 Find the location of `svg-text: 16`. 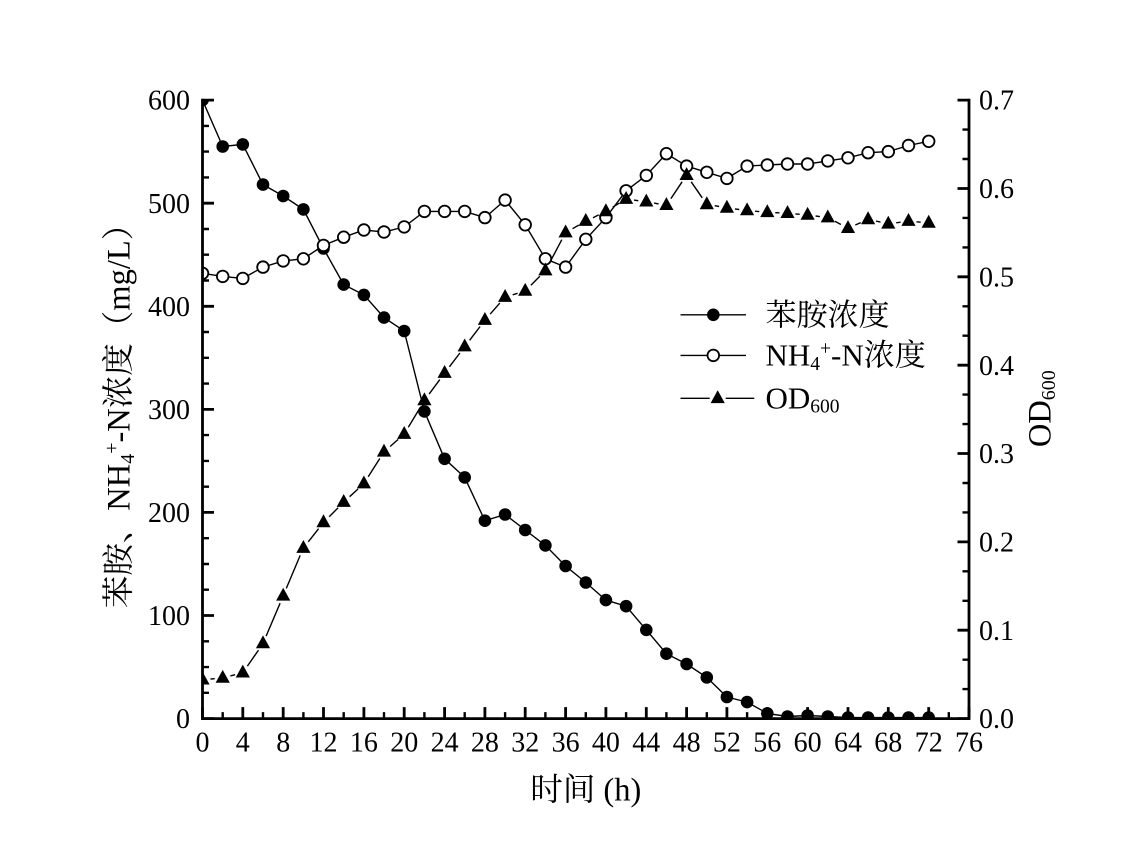

svg-text: 16 is located at coordinates (364, 743).